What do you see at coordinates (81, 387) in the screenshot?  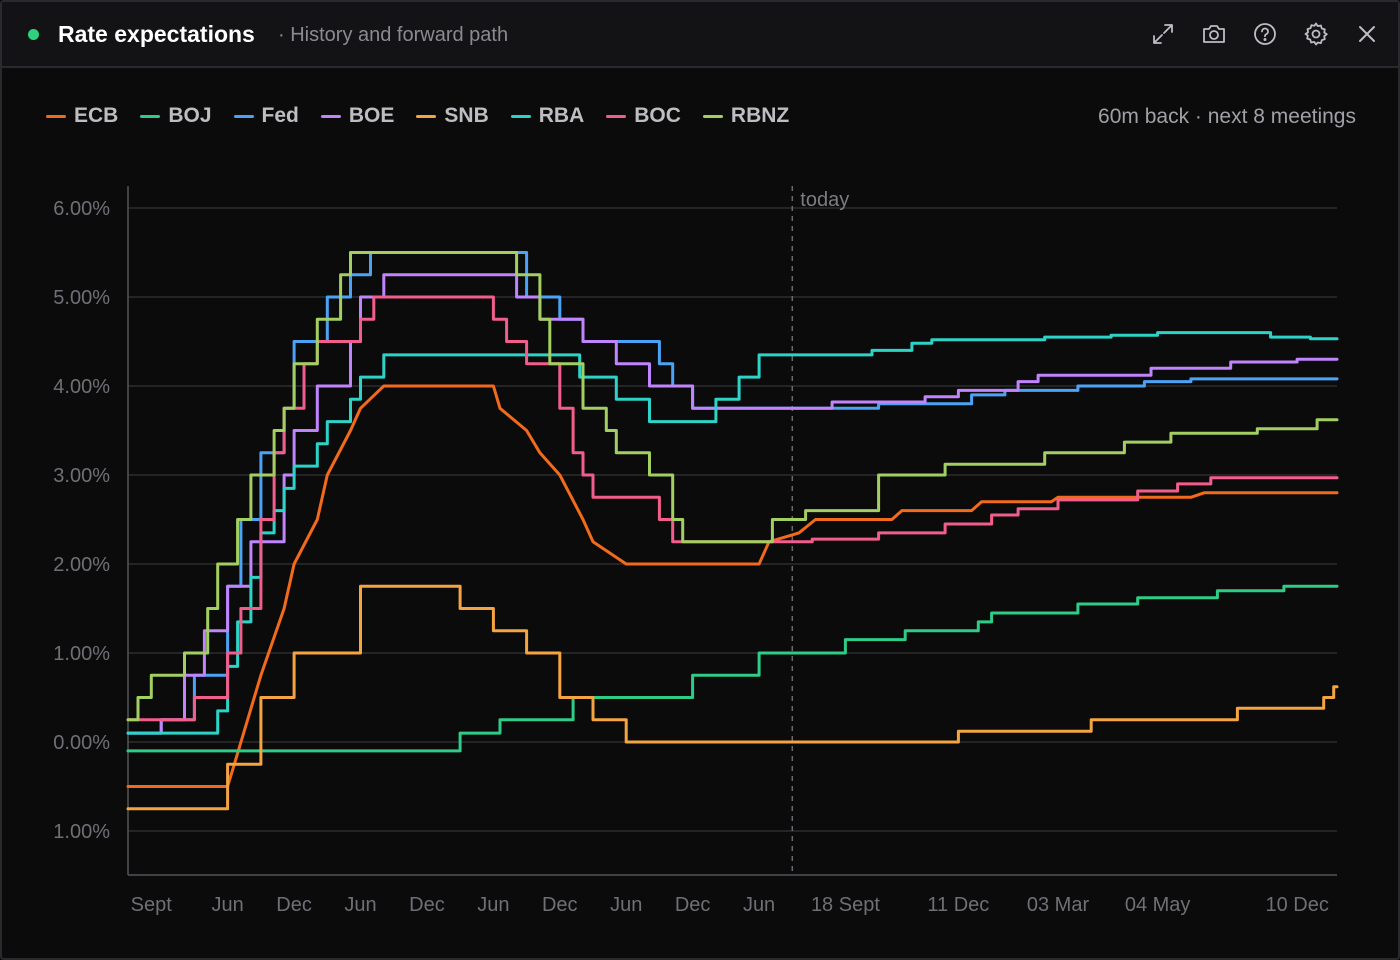 I see `y-tick-label: 4.00%` at bounding box center [81, 387].